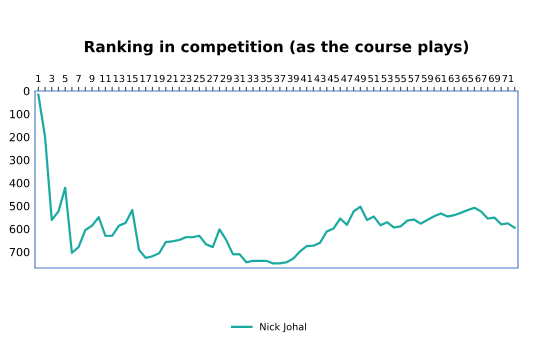  Describe the element at coordinates (20, 160) in the screenshot. I see `y-tick-label: 300` at that location.